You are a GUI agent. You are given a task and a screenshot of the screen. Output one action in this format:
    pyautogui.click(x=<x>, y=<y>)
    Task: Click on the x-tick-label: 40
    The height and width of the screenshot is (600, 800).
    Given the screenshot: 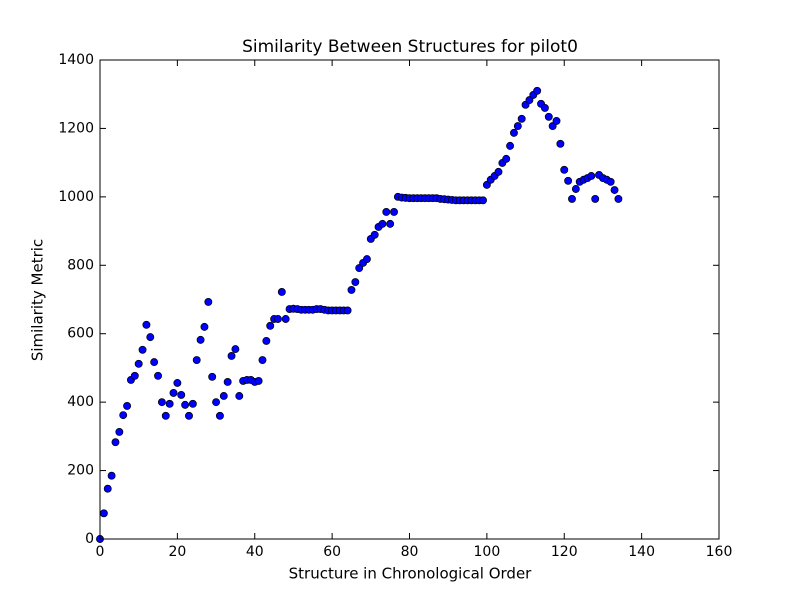 What is the action you would take?
    pyautogui.click(x=255, y=552)
    